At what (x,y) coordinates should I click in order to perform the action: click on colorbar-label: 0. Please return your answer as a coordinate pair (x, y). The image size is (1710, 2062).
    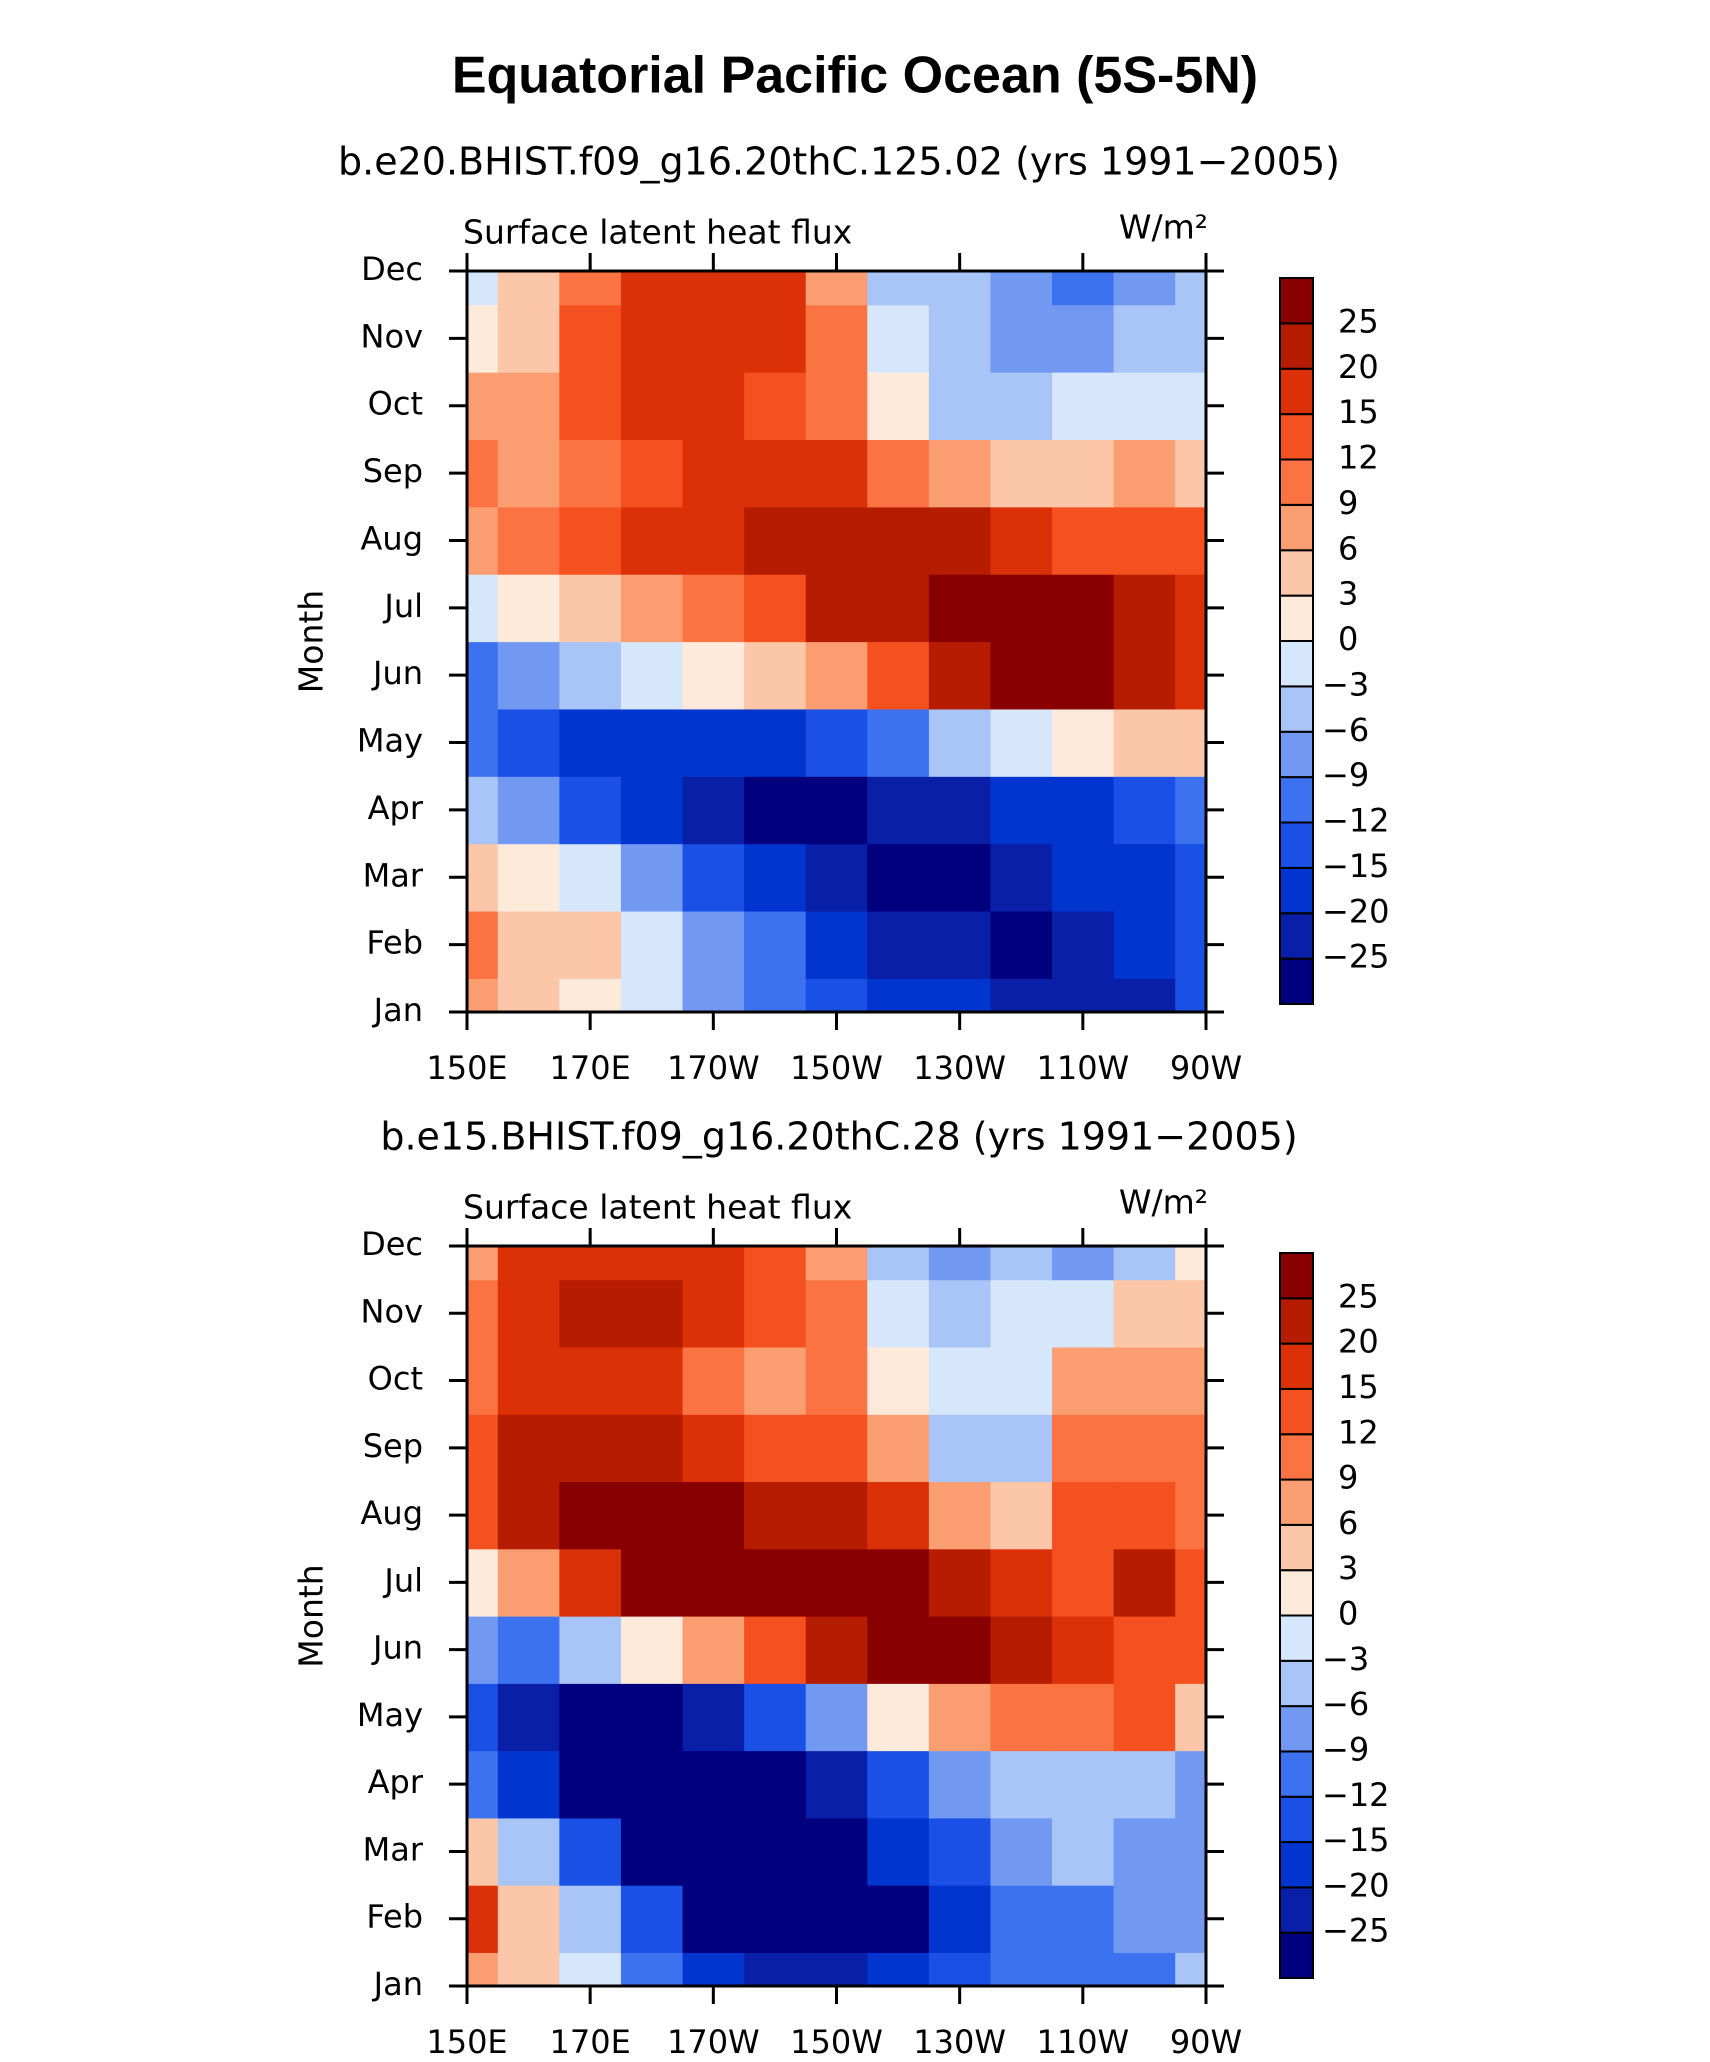
    Looking at the image, I should click on (1348, 639).